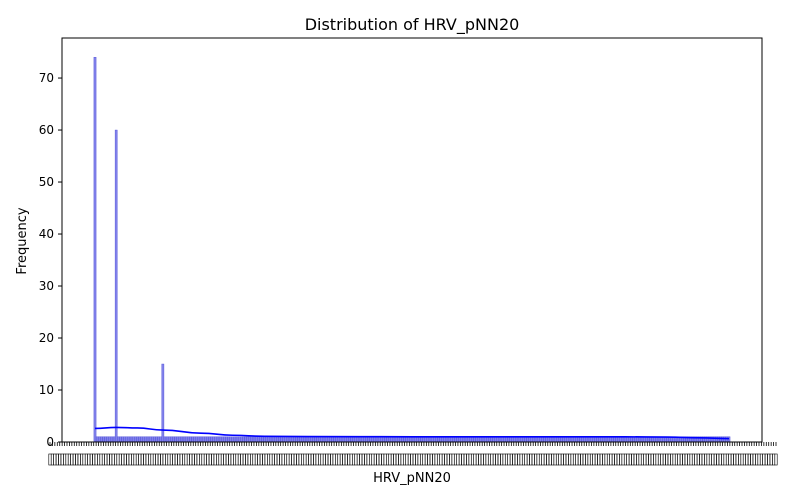 This screenshot has width=800, height=500. What do you see at coordinates (412, 433) in the screenshot?
I see `kde-curve` at bounding box center [412, 433].